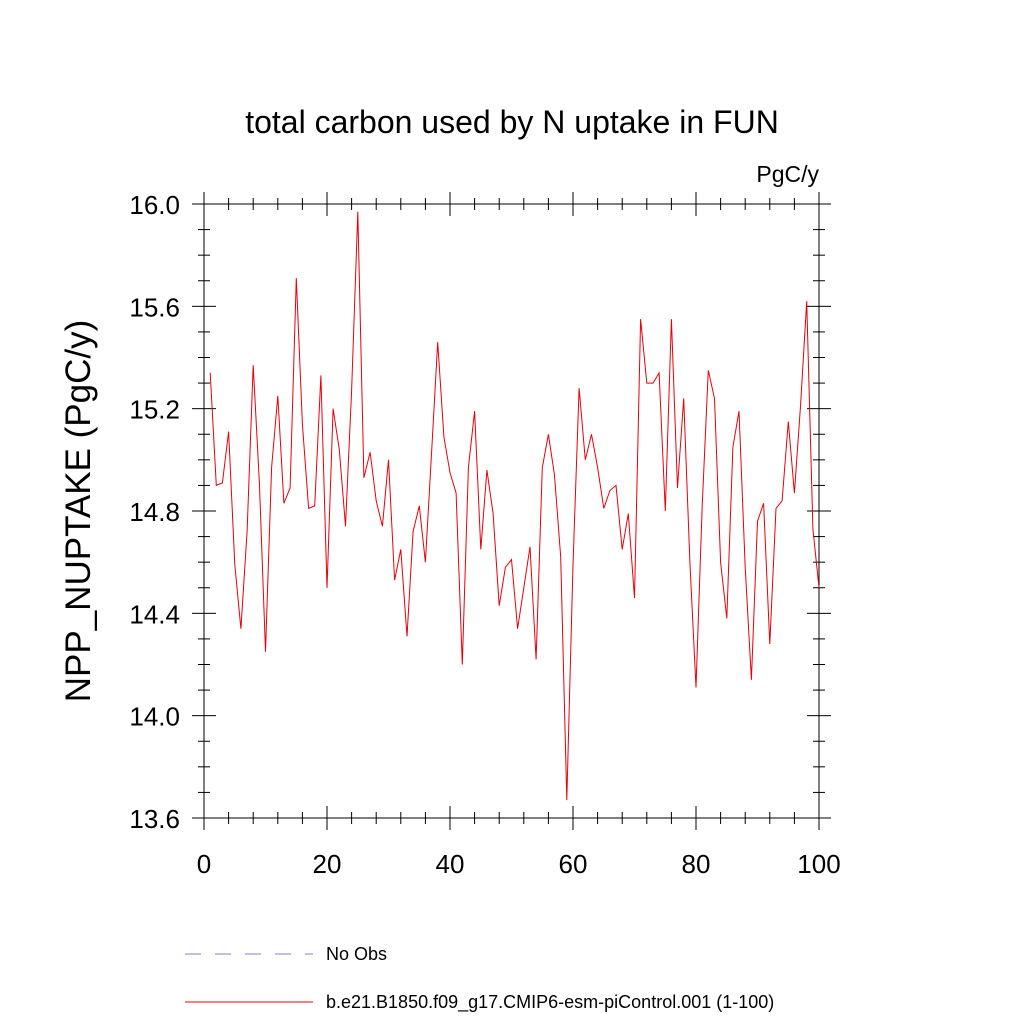 The image size is (1024, 1029). I want to click on y-tick-label: 14.4, so click(154, 614).